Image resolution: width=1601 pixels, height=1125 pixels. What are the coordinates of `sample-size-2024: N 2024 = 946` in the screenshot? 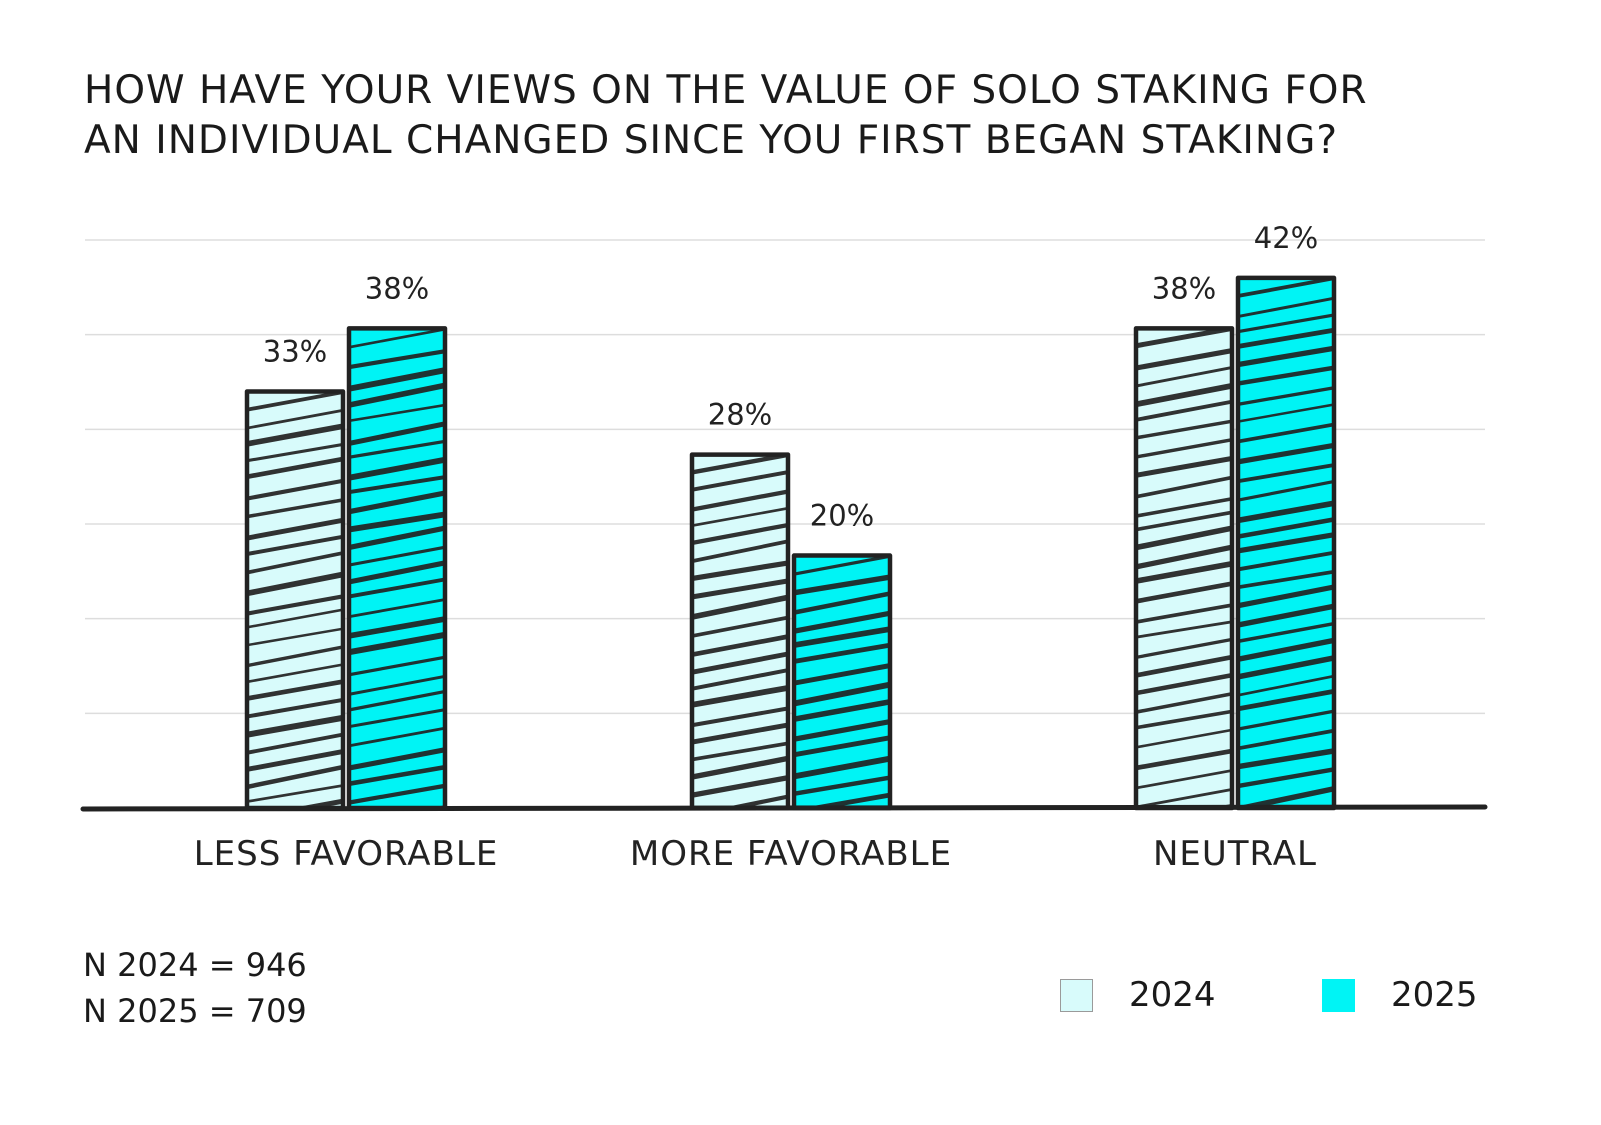 It's located at (195, 965).